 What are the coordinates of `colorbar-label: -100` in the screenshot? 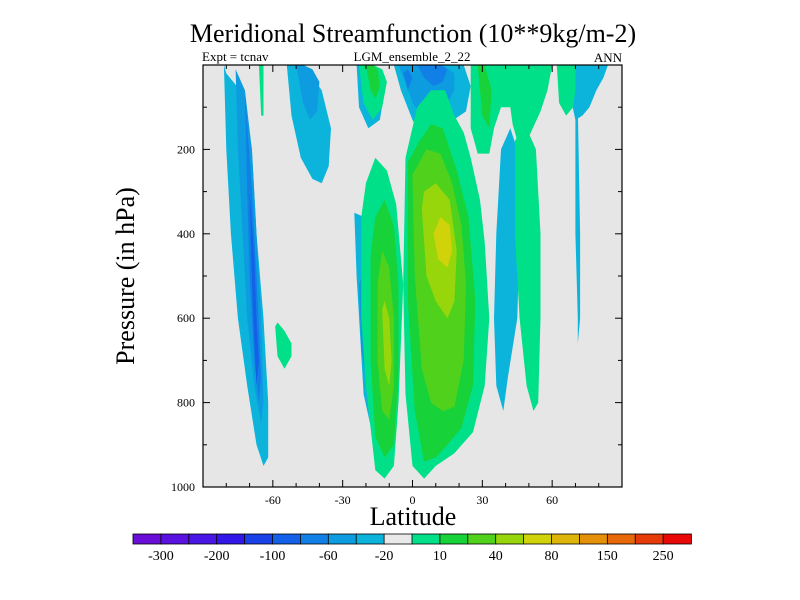 It's located at (273, 556).